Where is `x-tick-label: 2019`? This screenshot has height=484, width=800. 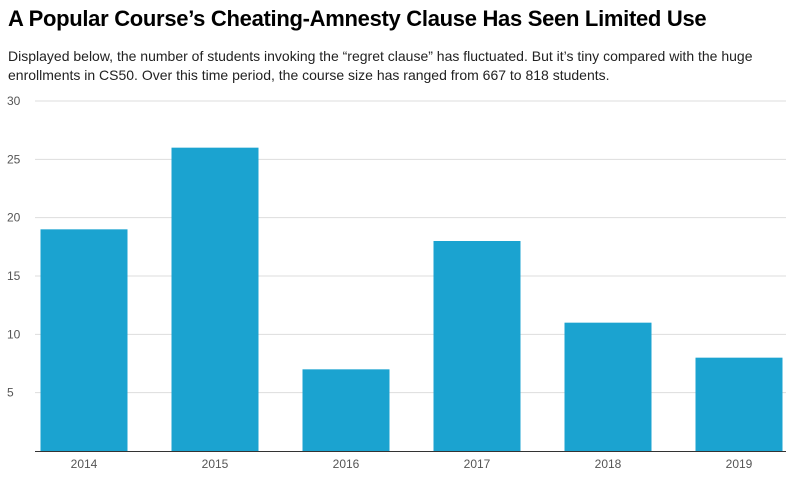
x-tick-label: 2019 is located at coordinates (739, 464).